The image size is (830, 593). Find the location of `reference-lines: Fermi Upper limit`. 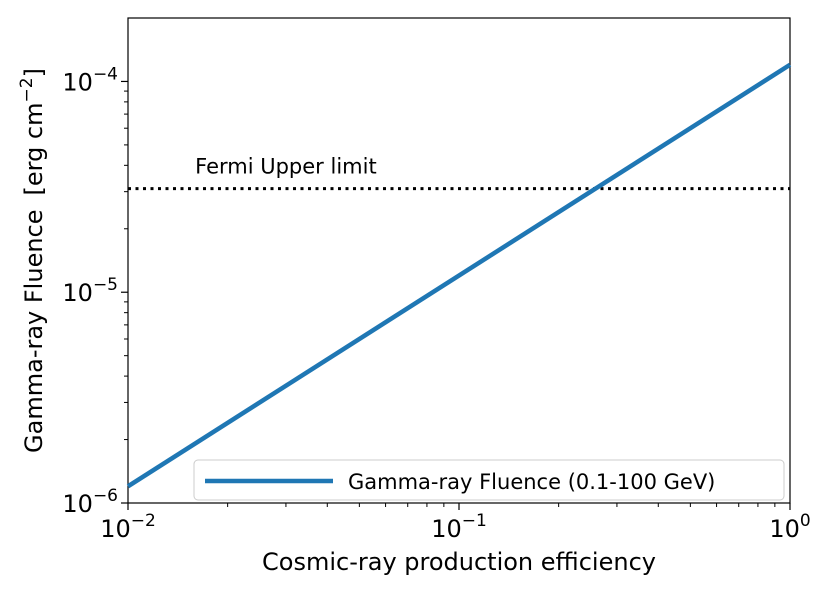

reference-lines: Fermi Upper limit is located at coordinates (459, 173).